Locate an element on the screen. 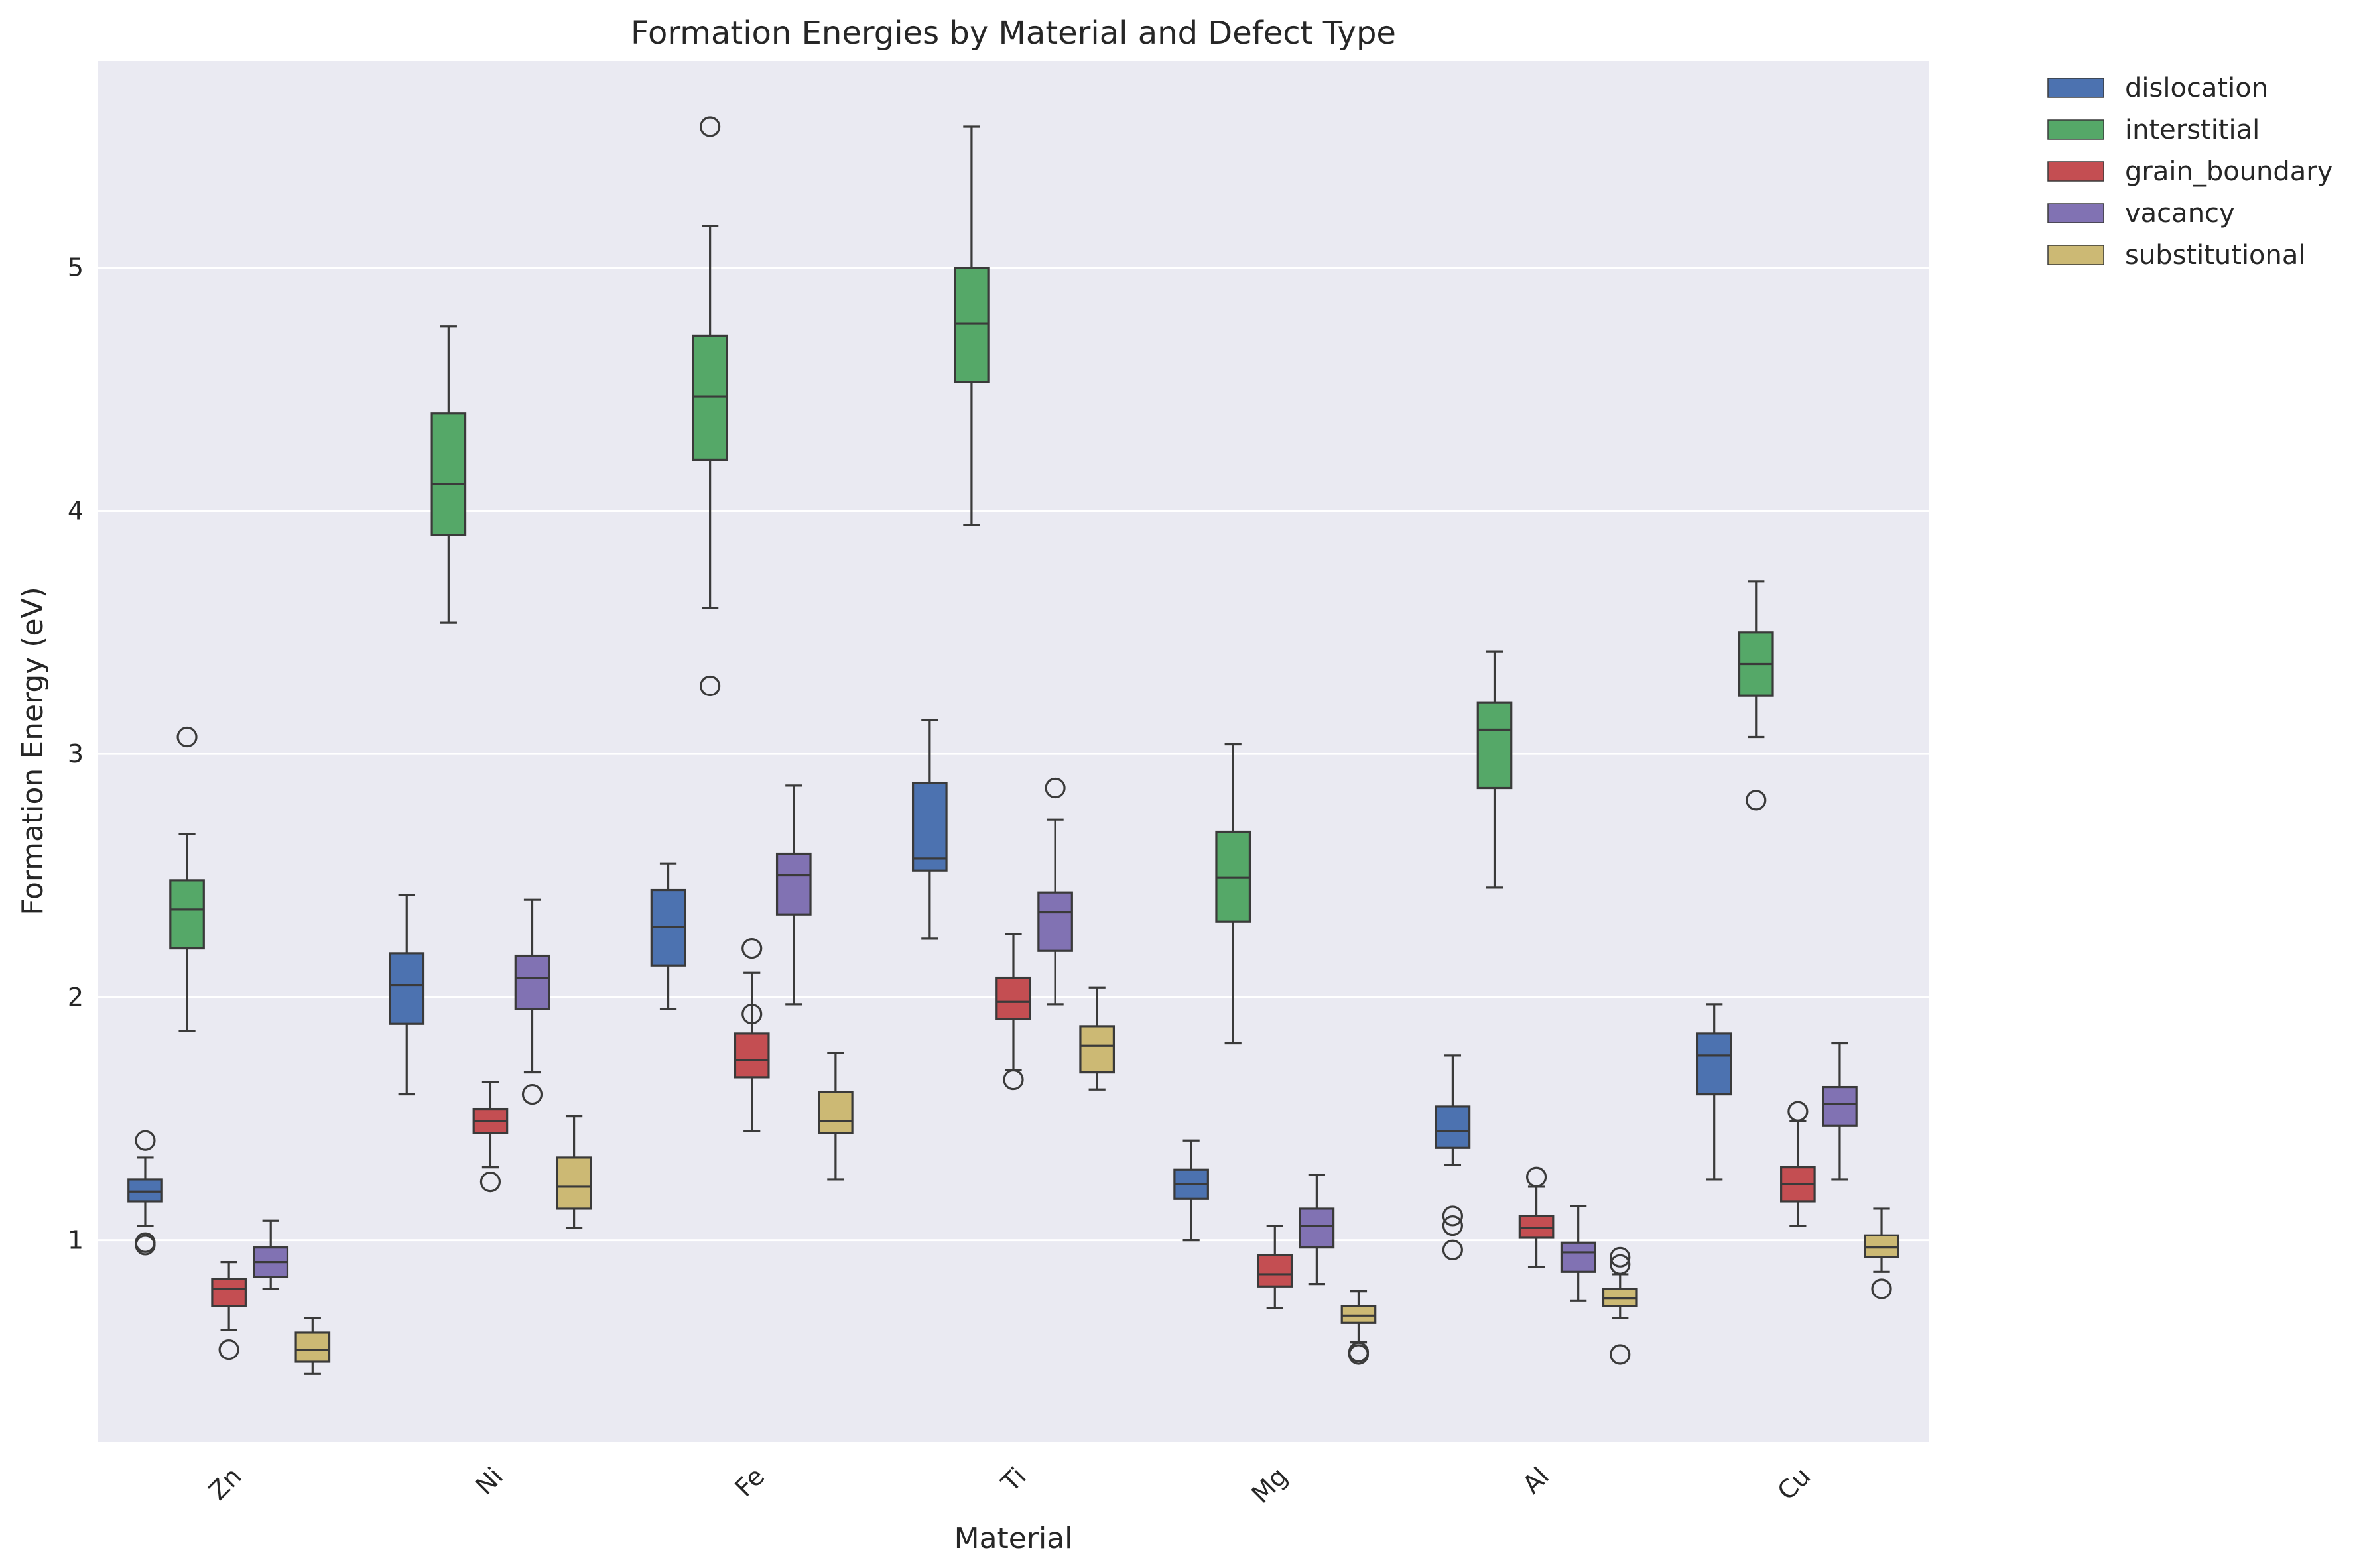 This screenshot has width=2365, height=1568. box-fe-dislocation is located at coordinates (668, 936).